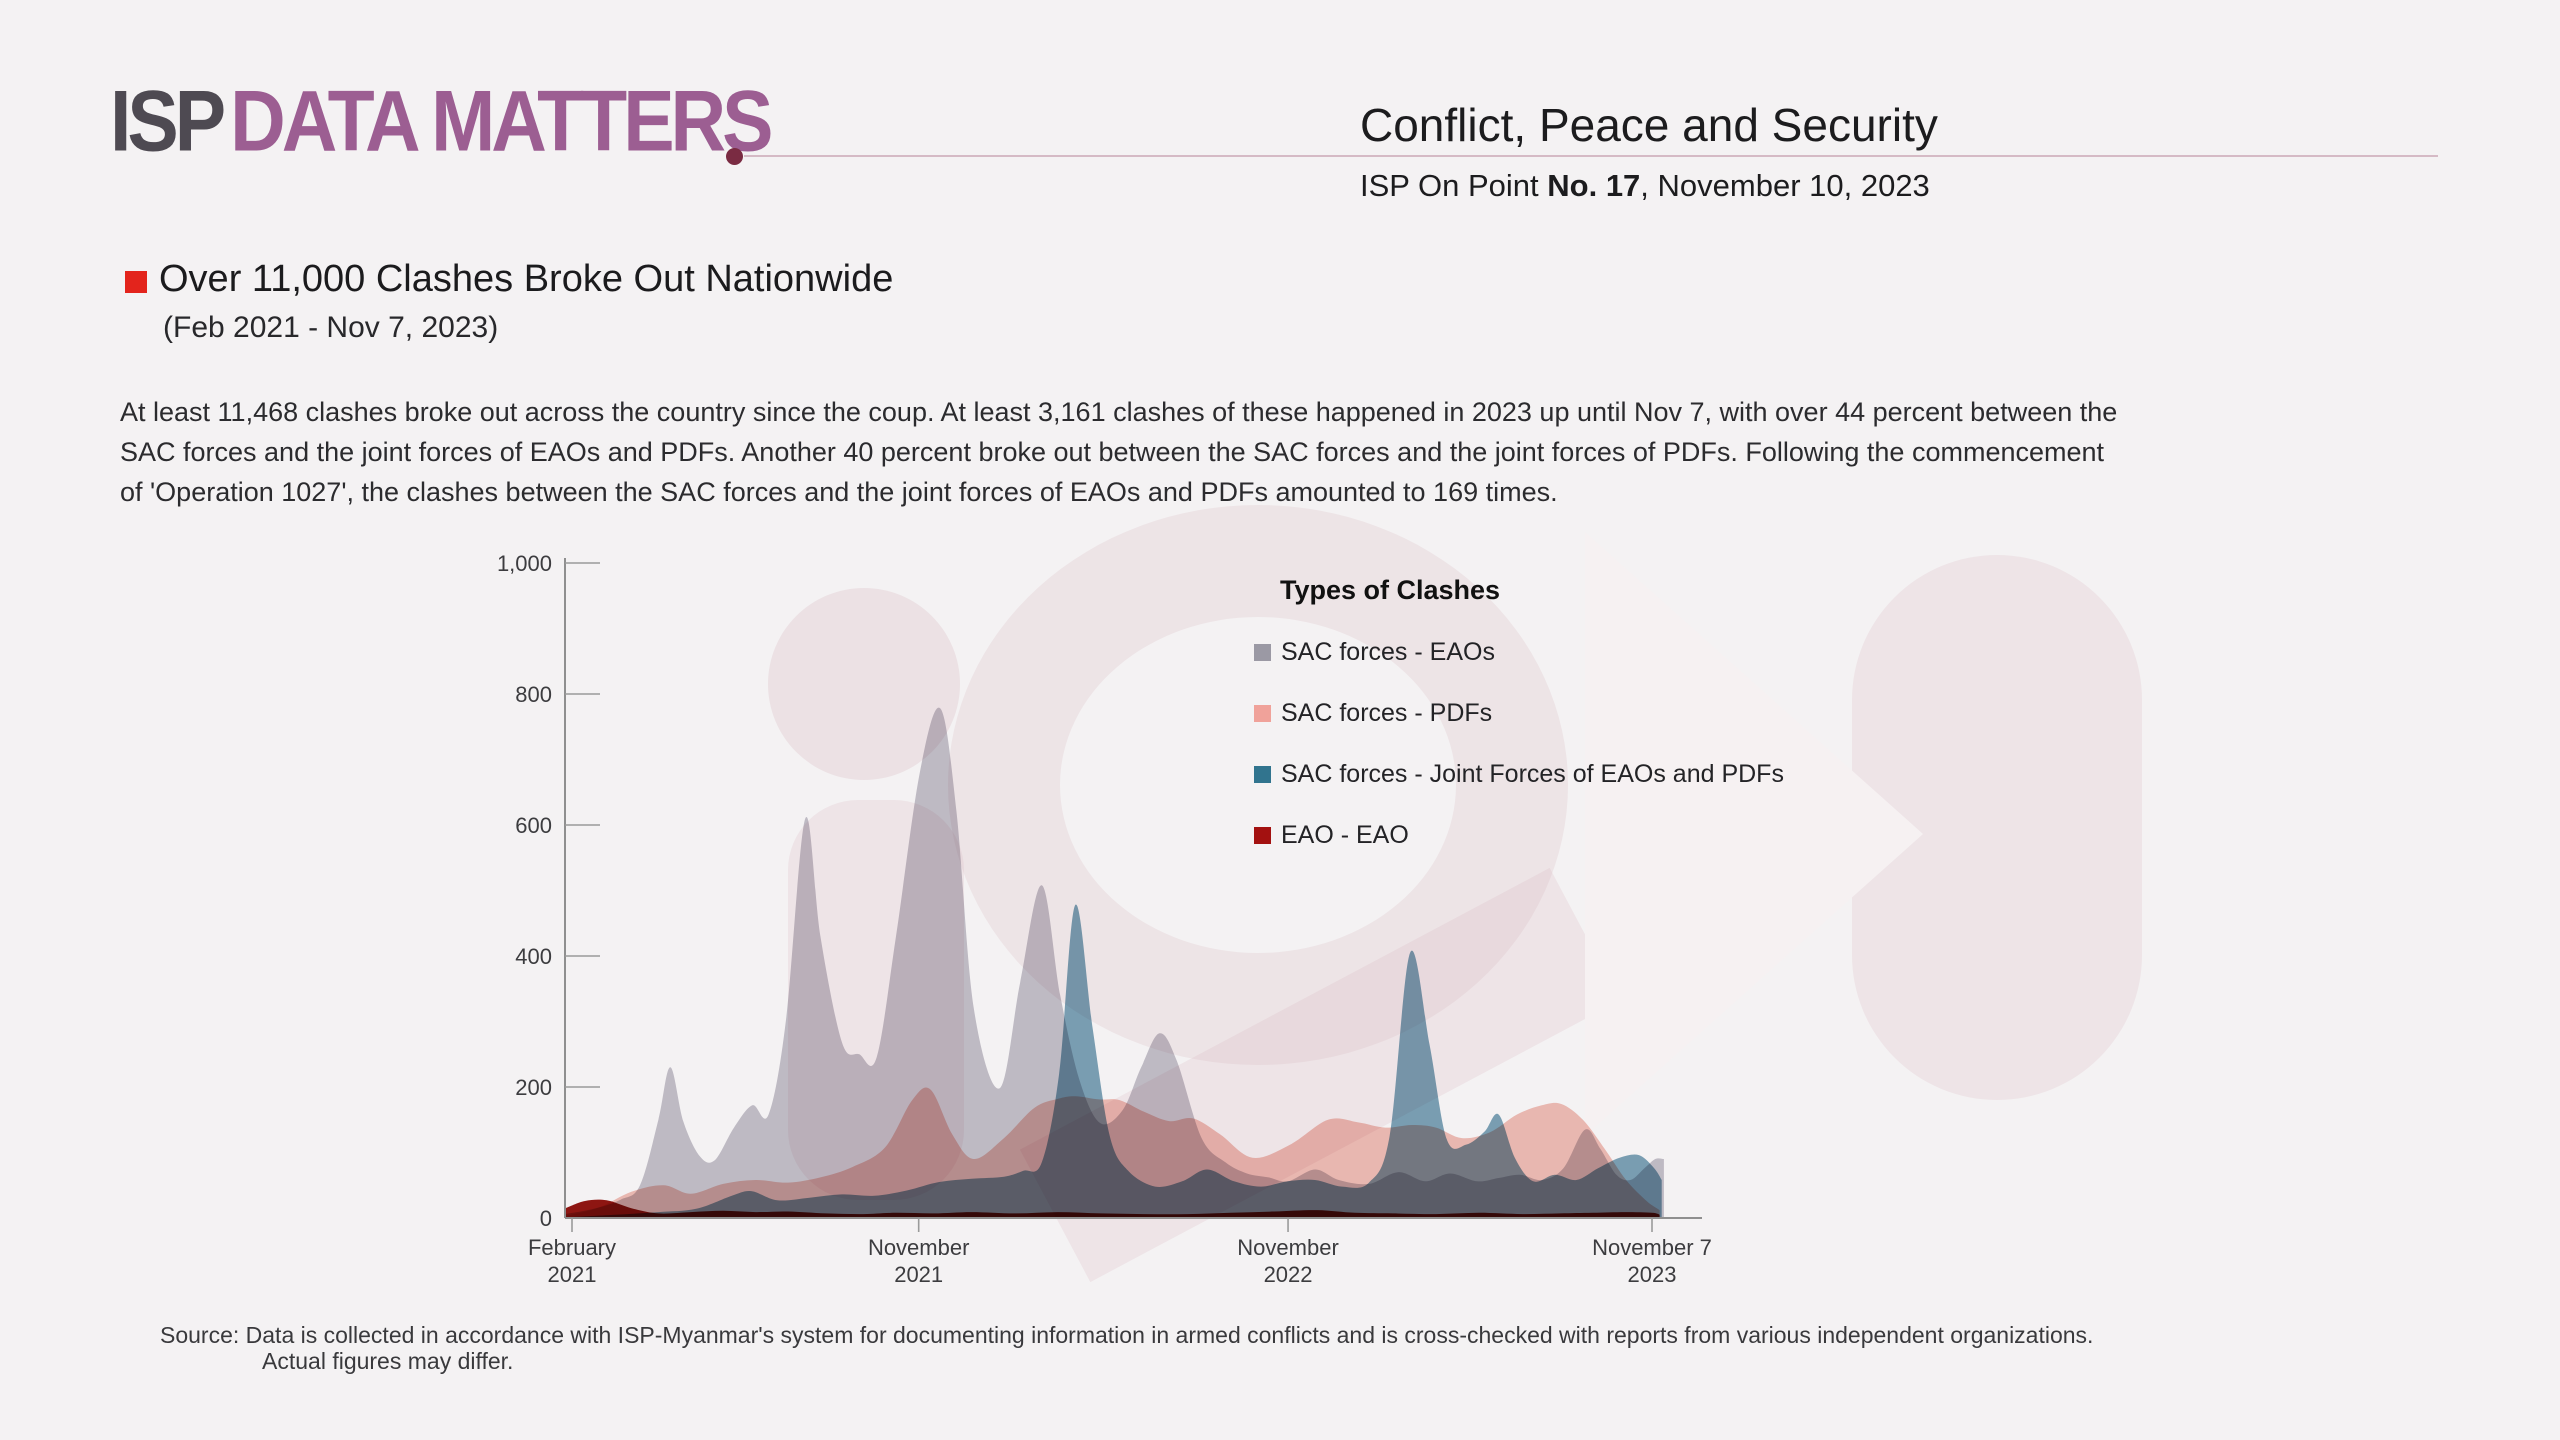  What do you see at coordinates (1262, 652) in the screenshot?
I see `legend-swatch-sac-eaos` at bounding box center [1262, 652].